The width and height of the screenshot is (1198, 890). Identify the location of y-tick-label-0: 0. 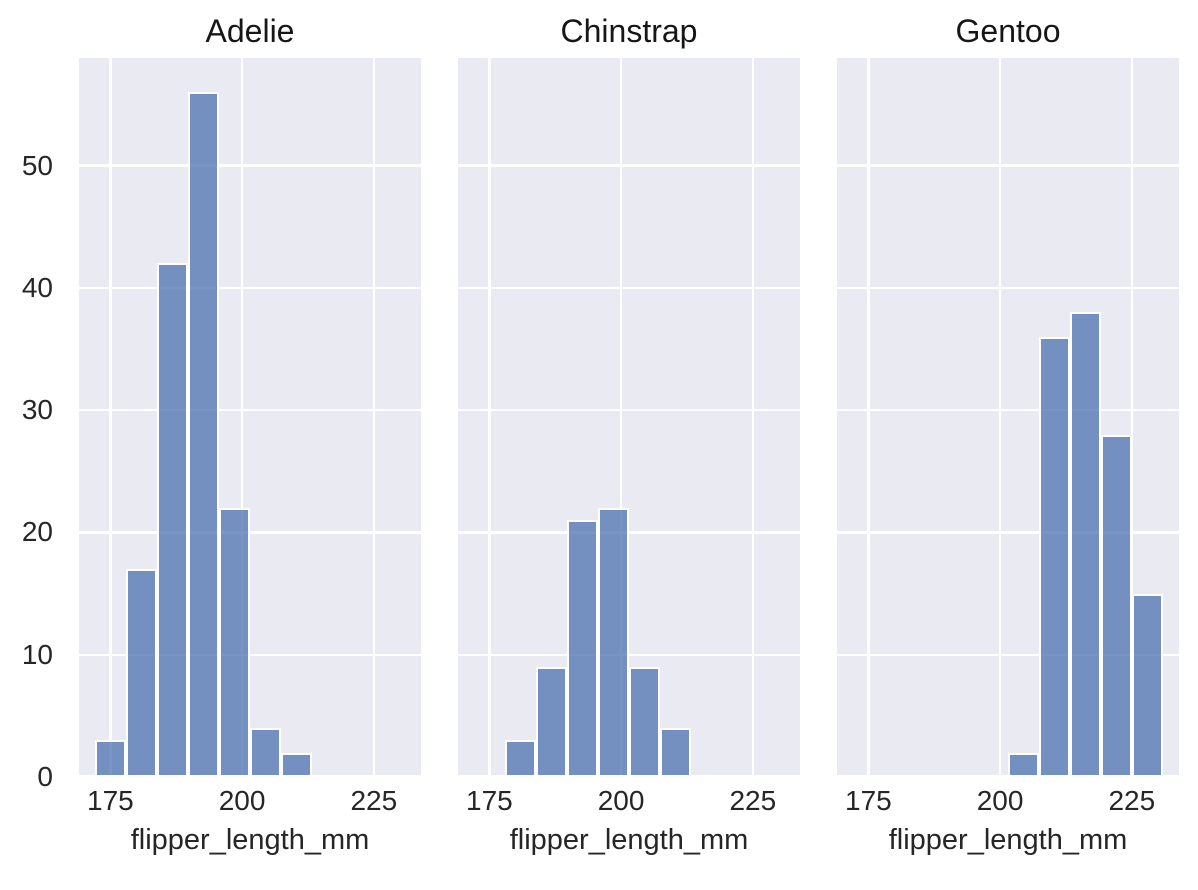
(45, 776).